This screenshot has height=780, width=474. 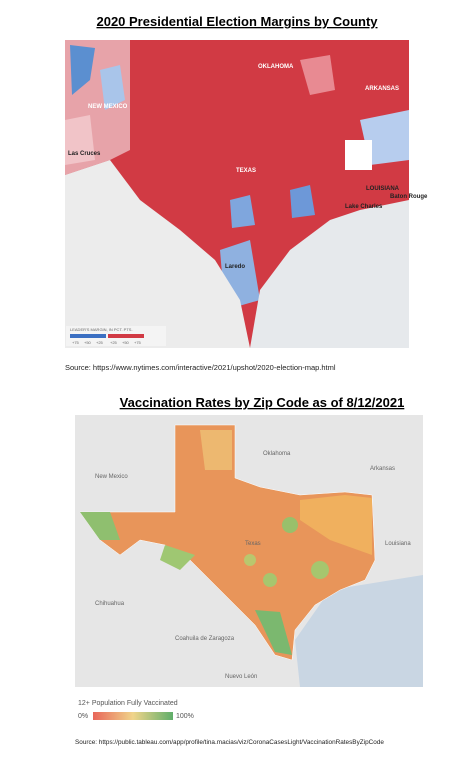 I want to click on map-label: Lake Charles, so click(x=364, y=207).